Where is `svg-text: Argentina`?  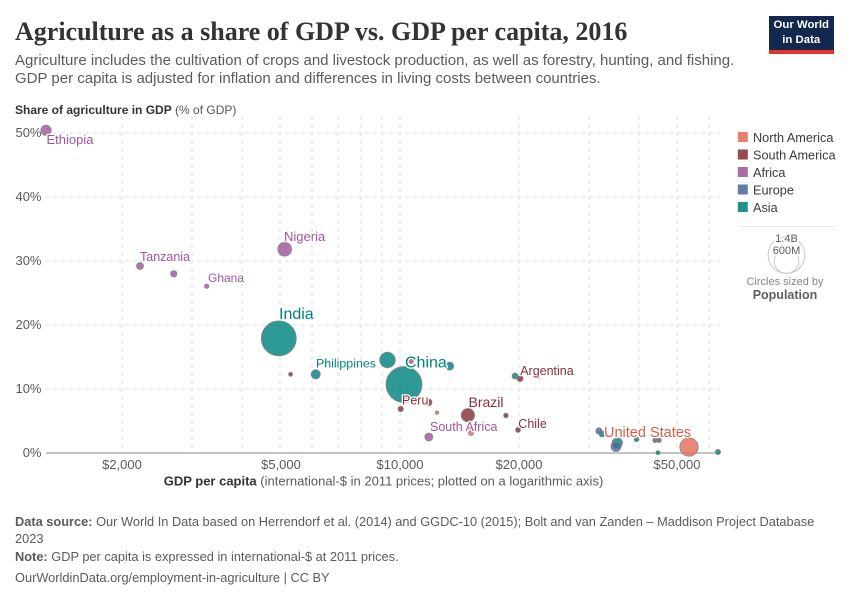 svg-text: Argentina is located at coordinates (547, 371).